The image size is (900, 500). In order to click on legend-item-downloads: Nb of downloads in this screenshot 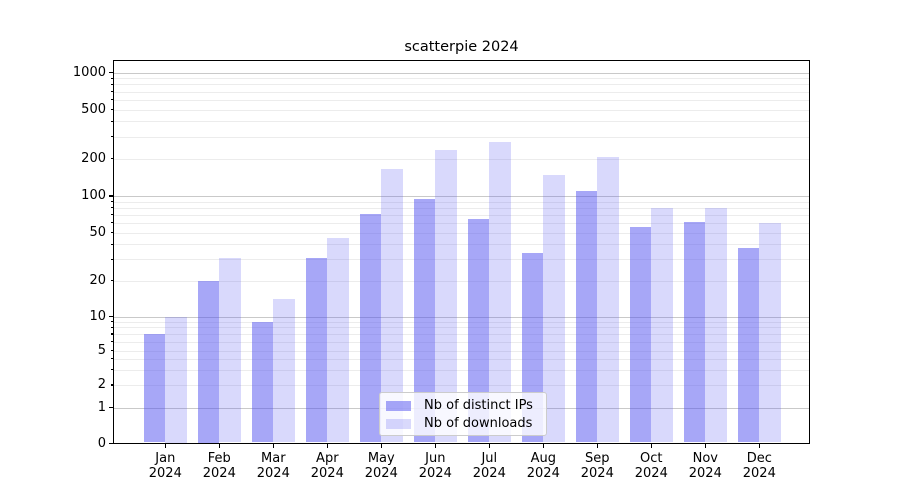, I will do `click(466, 424)`.